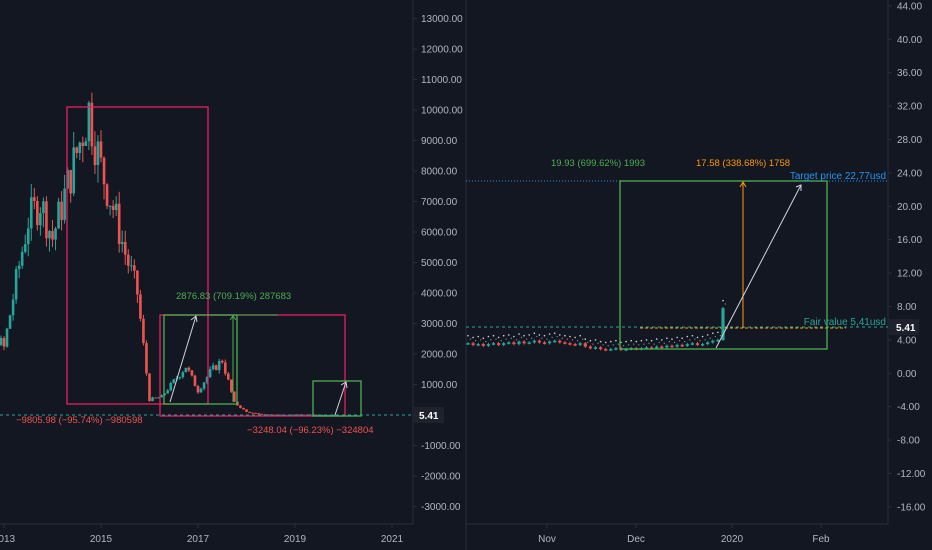 Image resolution: width=932 pixels, height=550 pixels. What do you see at coordinates (909, 173) in the screenshot?
I see `right-y-tick-label: 24.00` at bounding box center [909, 173].